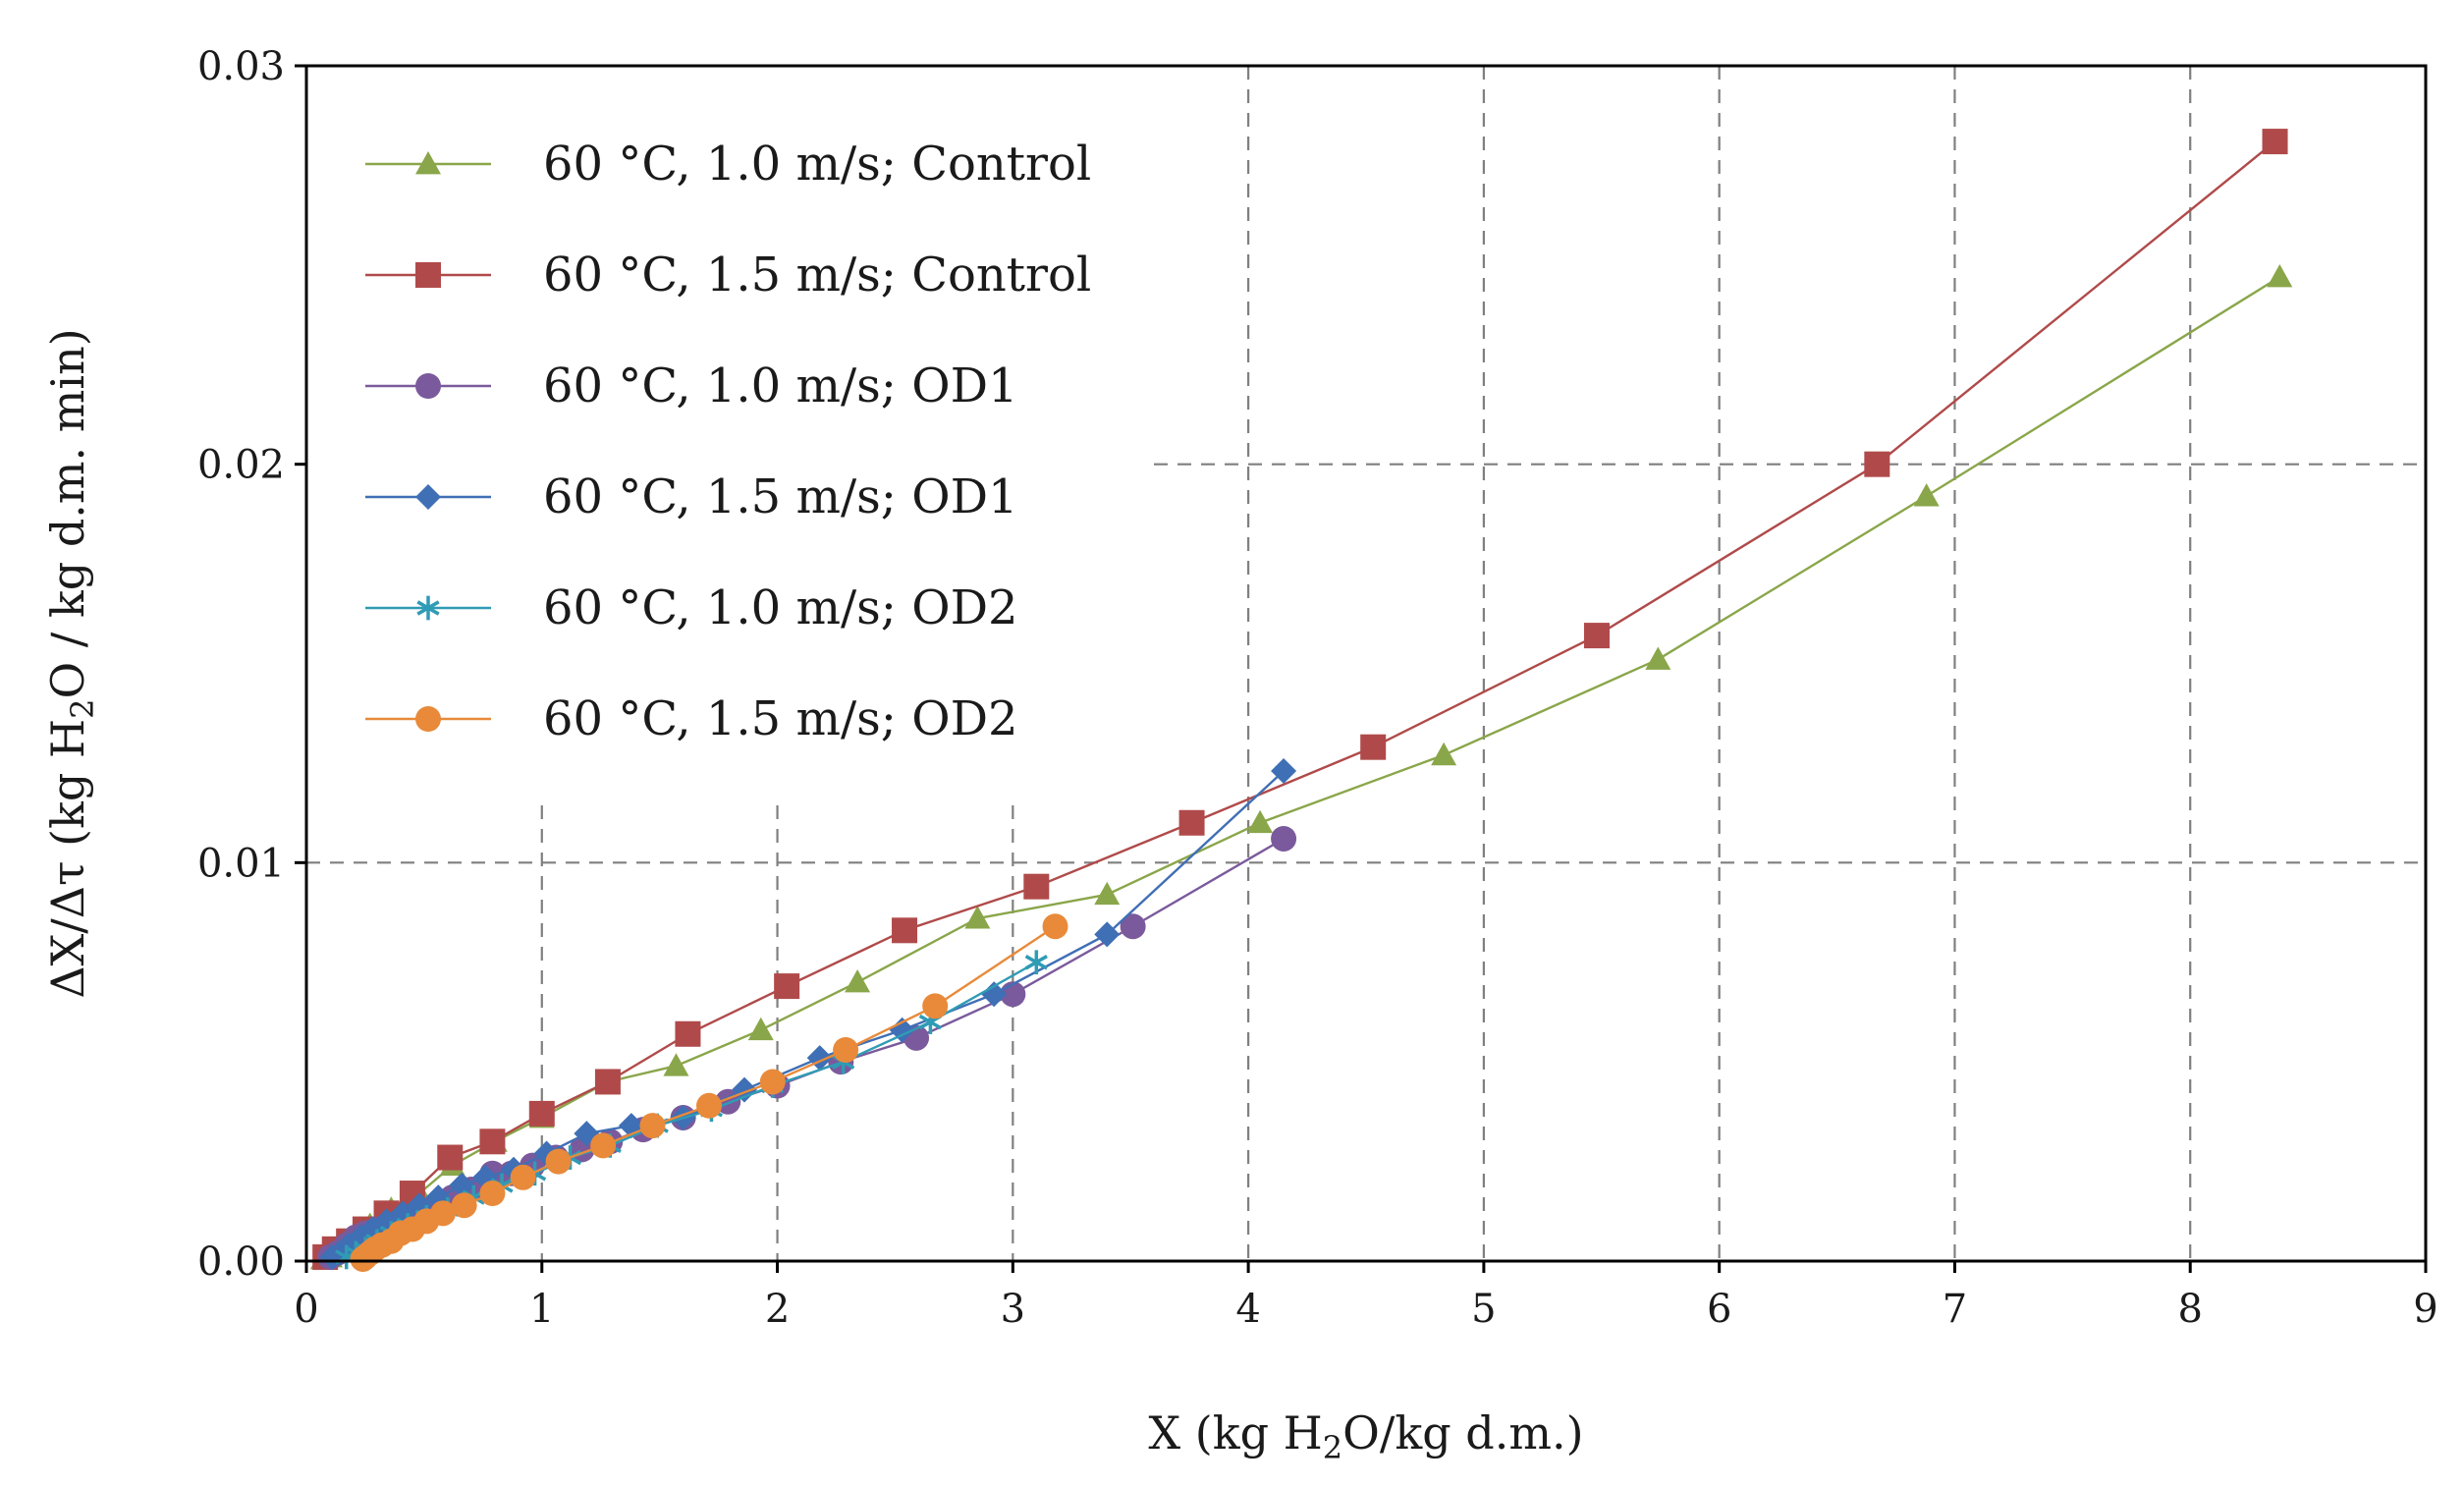 The image size is (2464, 1486). What do you see at coordinates (1036, 962) in the screenshot?
I see `series-5-point` at bounding box center [1036, 962].